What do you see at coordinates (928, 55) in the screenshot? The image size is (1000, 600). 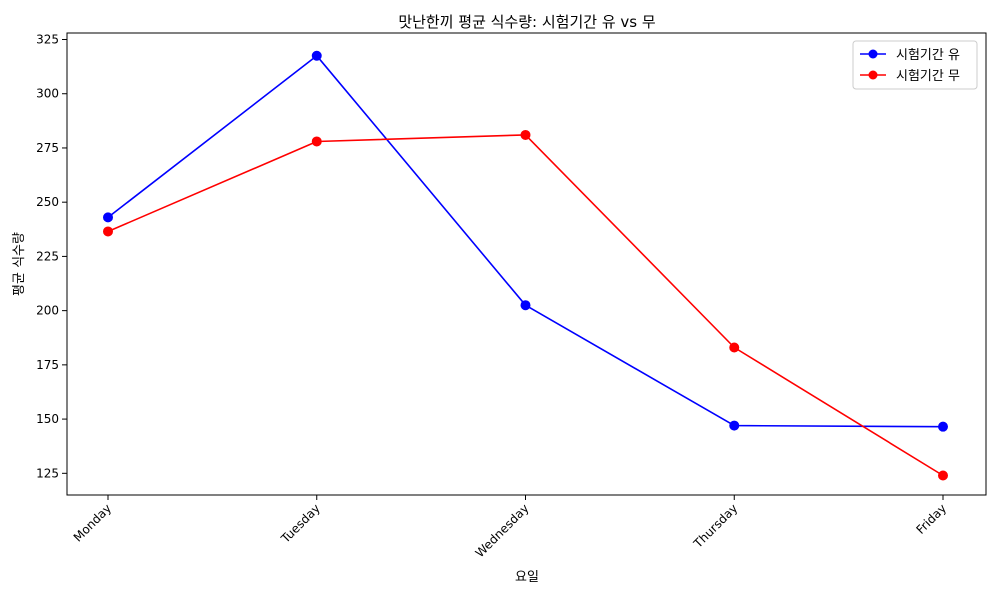 I see `legend-label: 시험기간 유` at bounding box center [928, 55].